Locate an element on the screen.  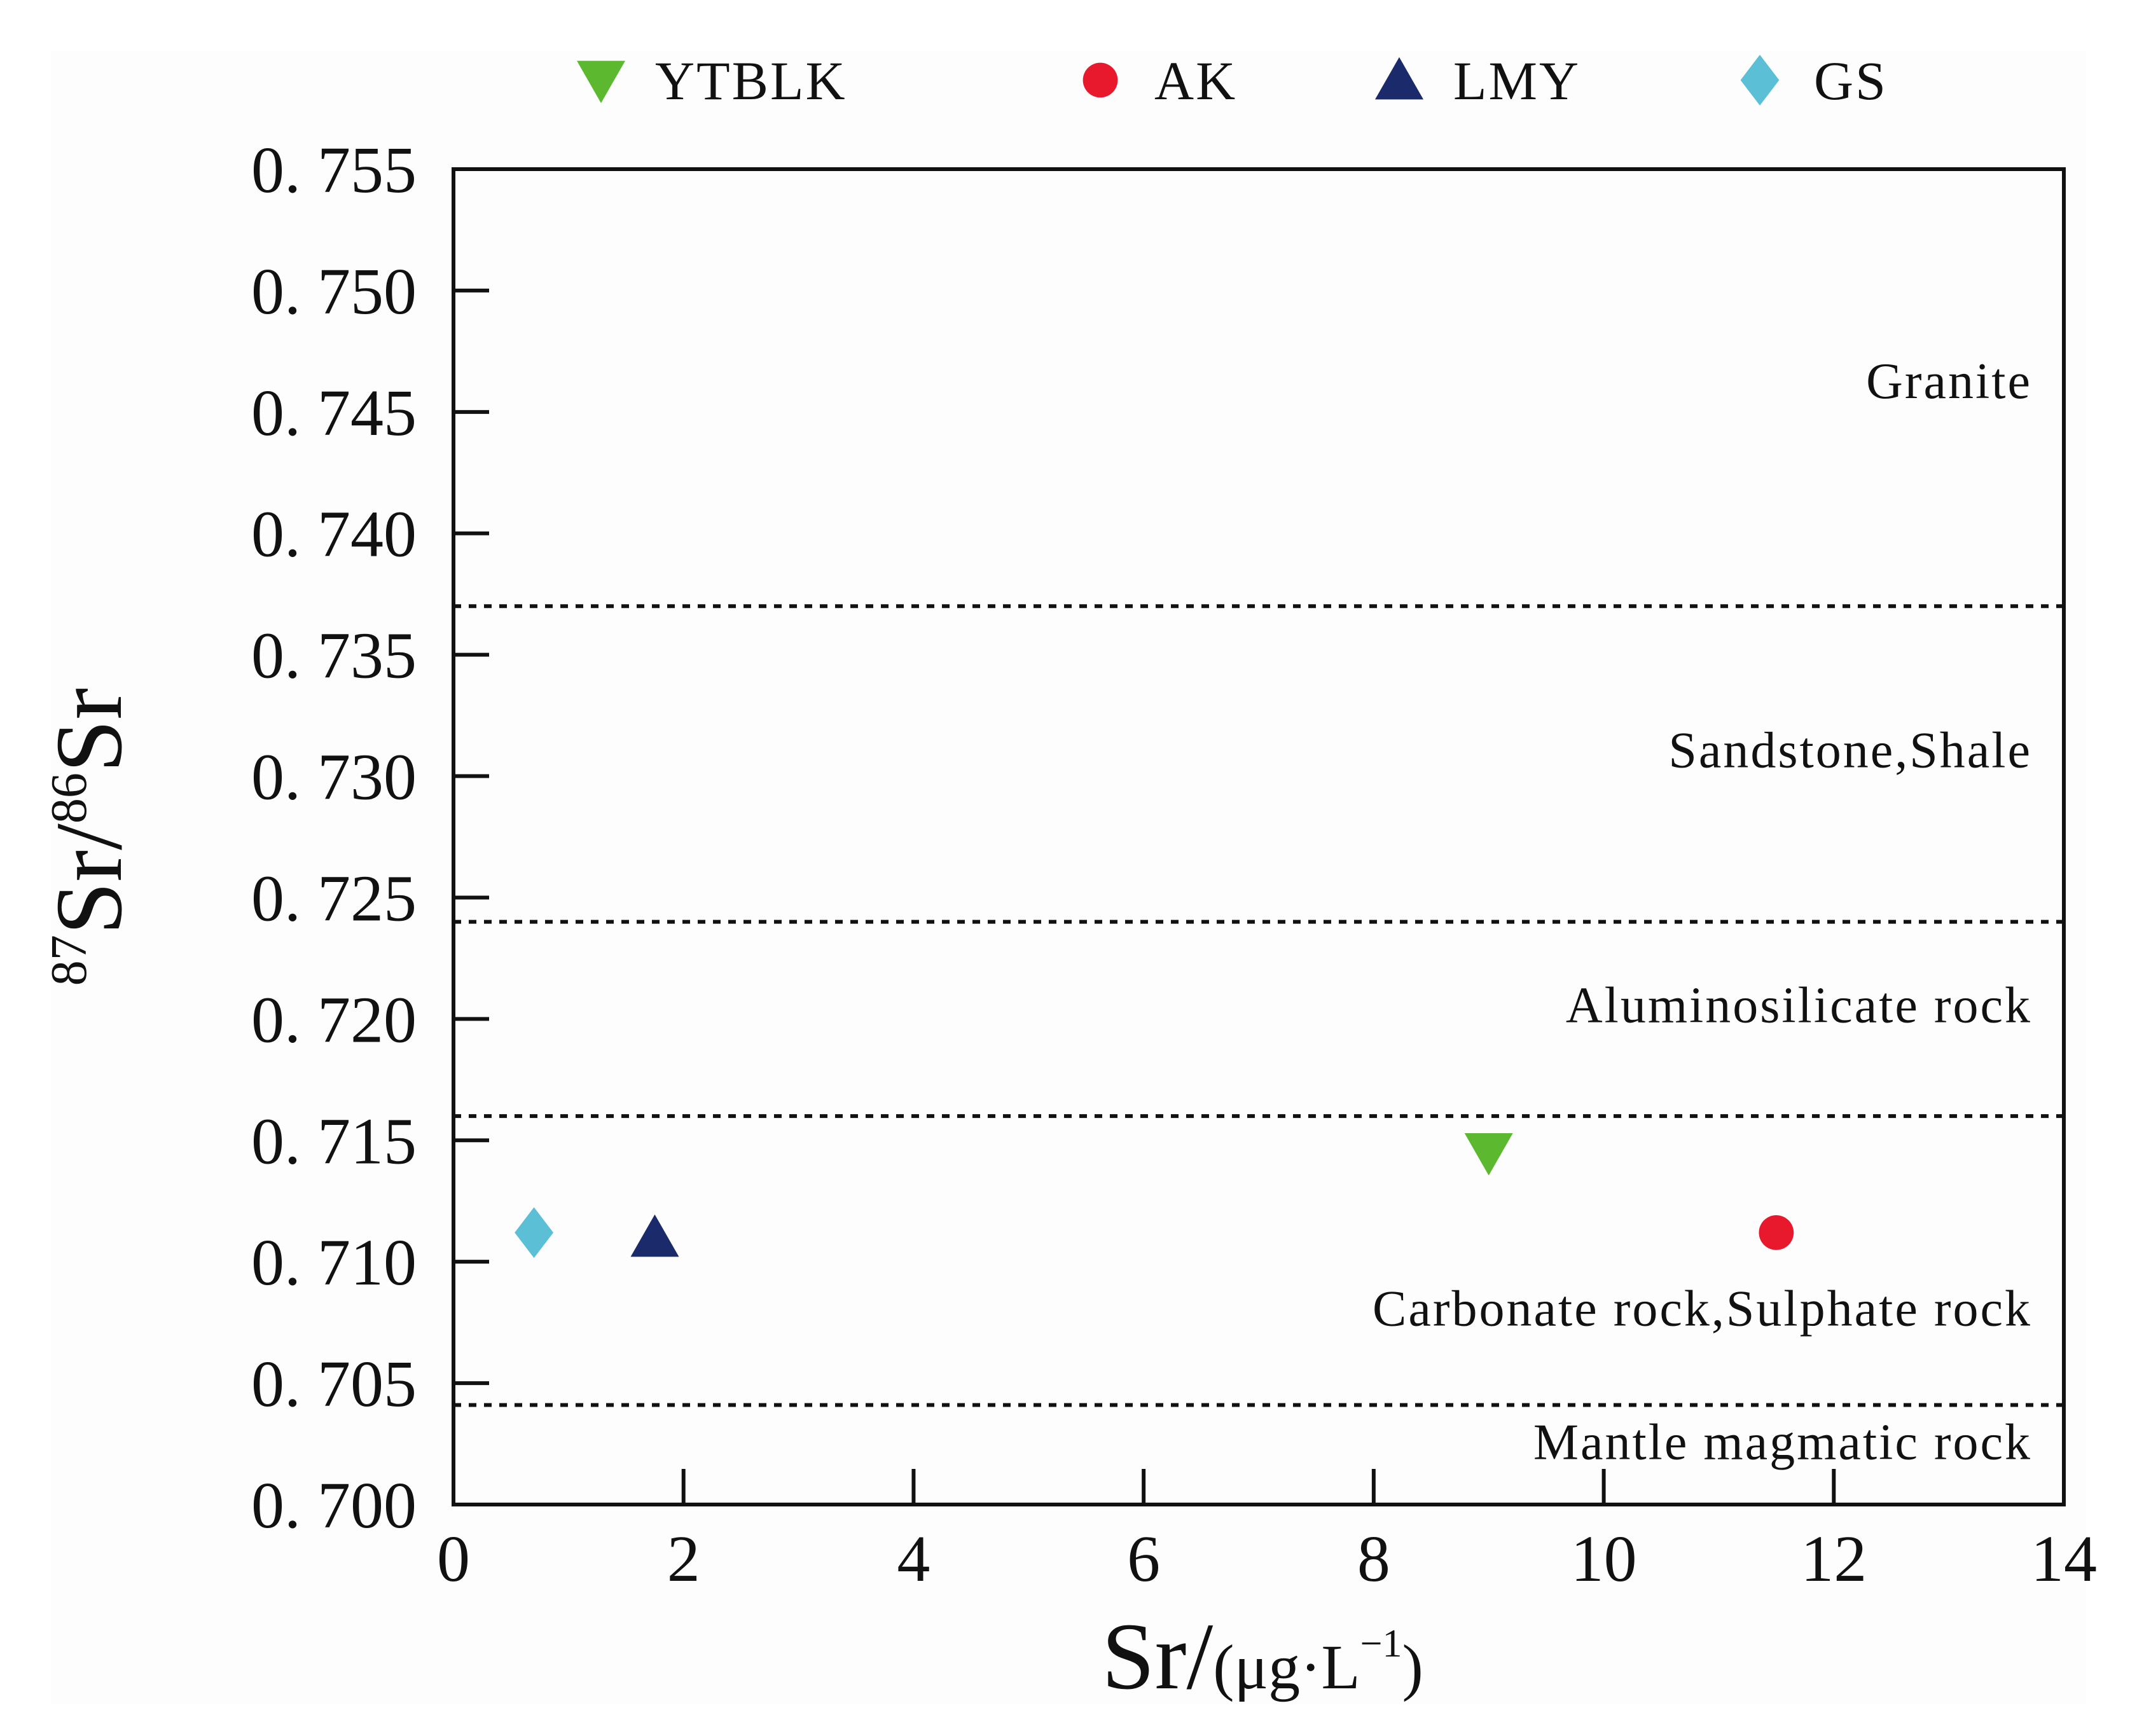
legend-label: YTBLK is located at coordinates (751, 80).